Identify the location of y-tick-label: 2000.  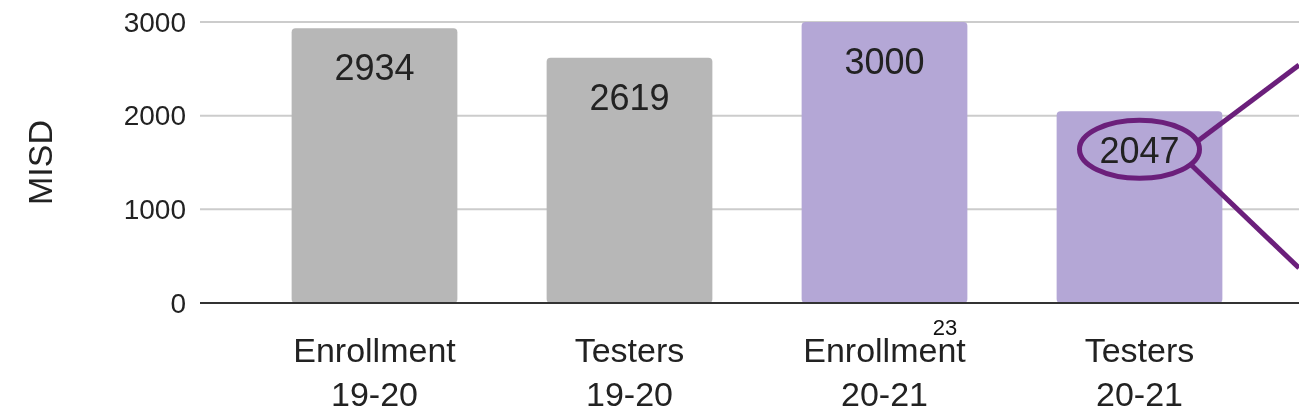
(154, 116).